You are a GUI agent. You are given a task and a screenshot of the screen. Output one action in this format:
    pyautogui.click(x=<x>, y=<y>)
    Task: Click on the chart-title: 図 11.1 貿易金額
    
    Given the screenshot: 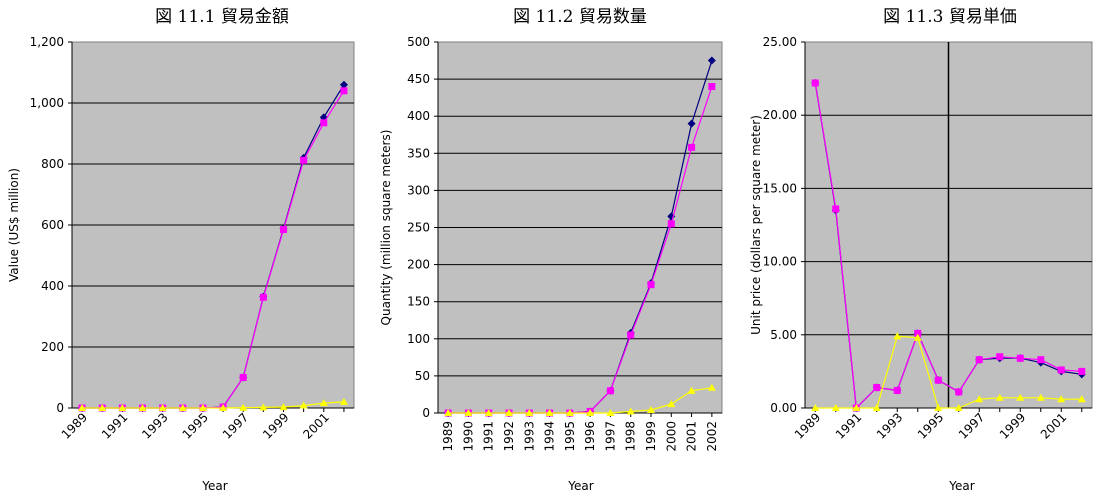 What is the action you would take?
    pyautogui.click(x=222, y=17)
    